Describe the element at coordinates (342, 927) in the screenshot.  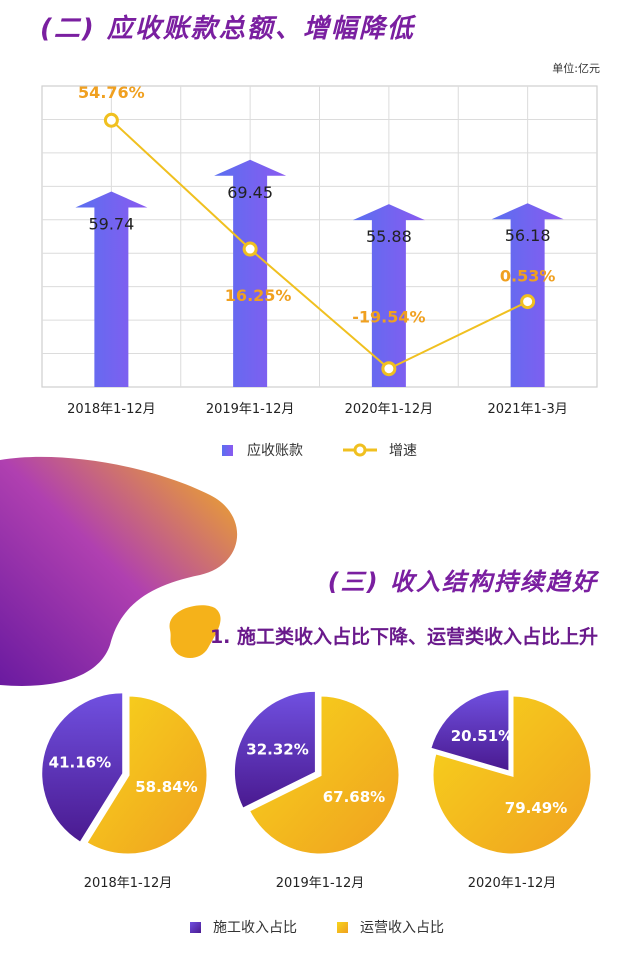
I see `legend-swatch-operation` at that location.